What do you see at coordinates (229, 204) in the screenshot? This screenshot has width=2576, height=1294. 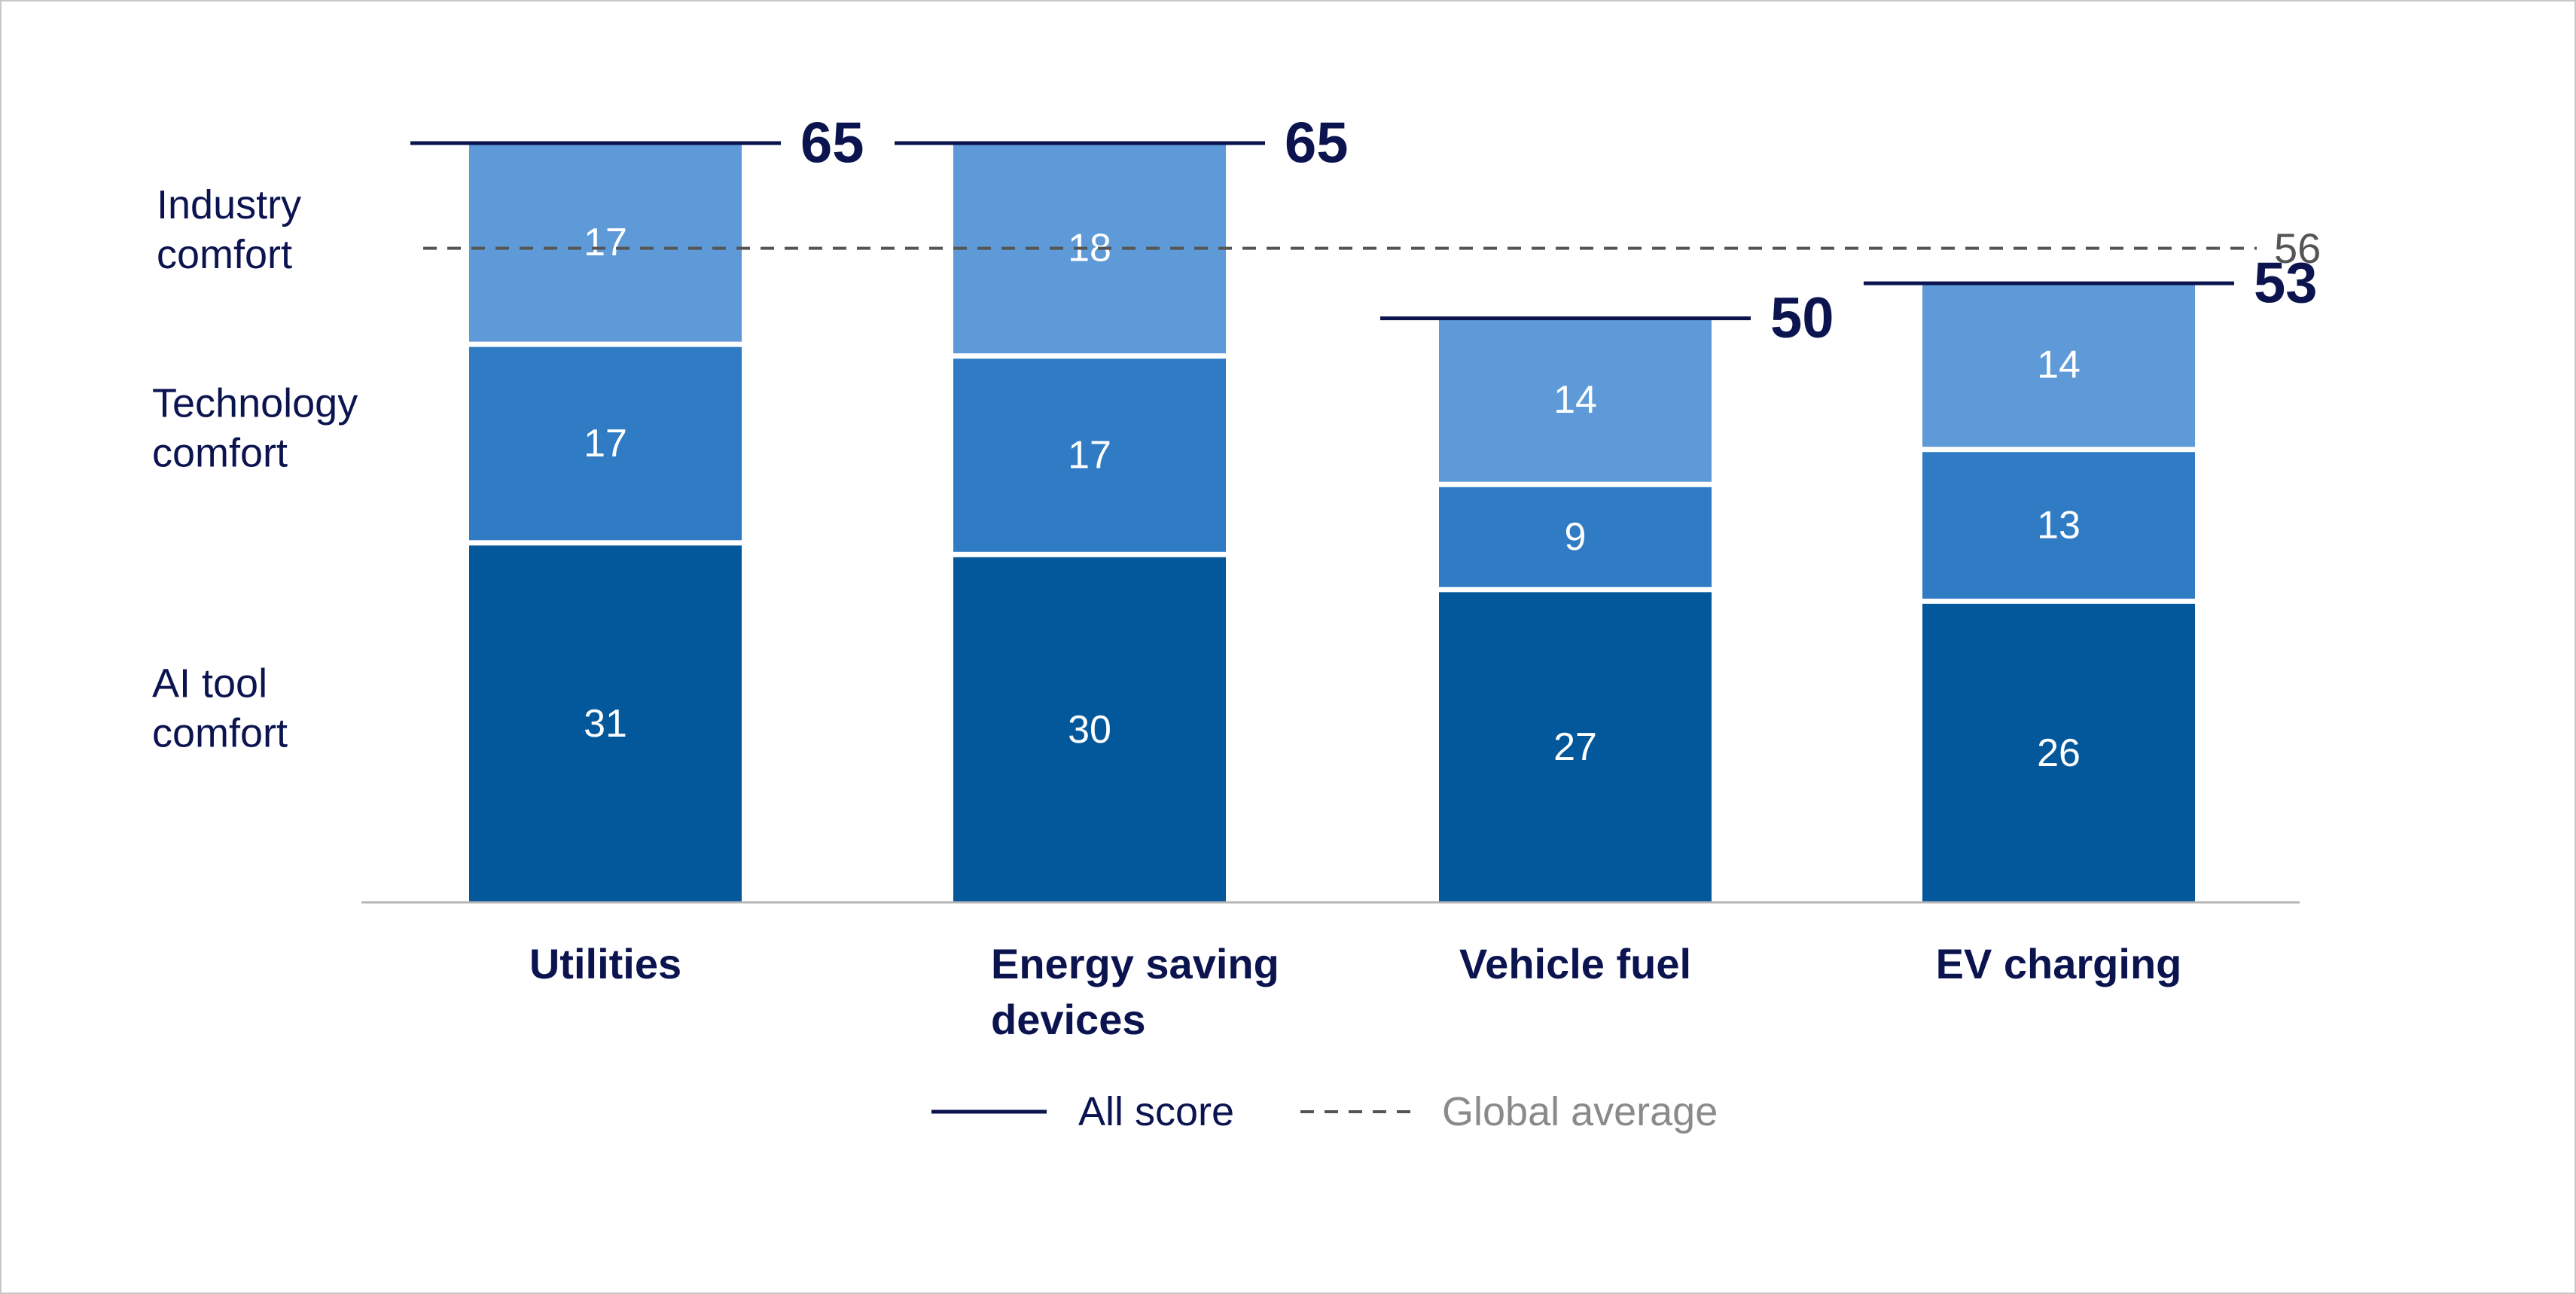 I see `series-label-line: Industry` at bounding box center [229, 204].